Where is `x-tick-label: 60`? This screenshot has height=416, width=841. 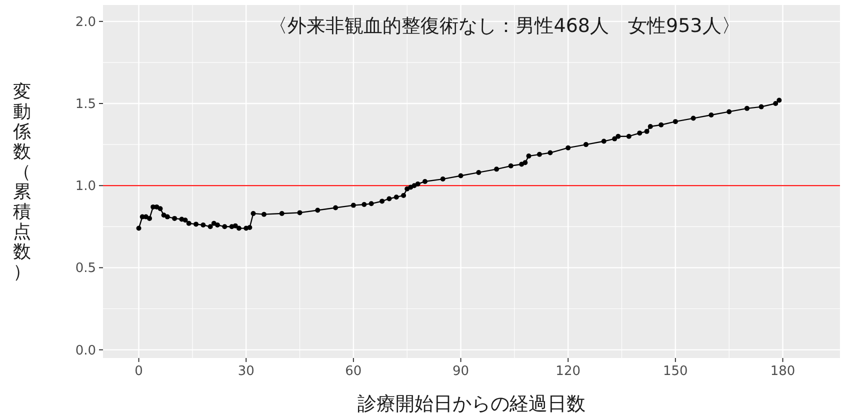 x-tick-label: 60 is located at coordinates (353, 371).